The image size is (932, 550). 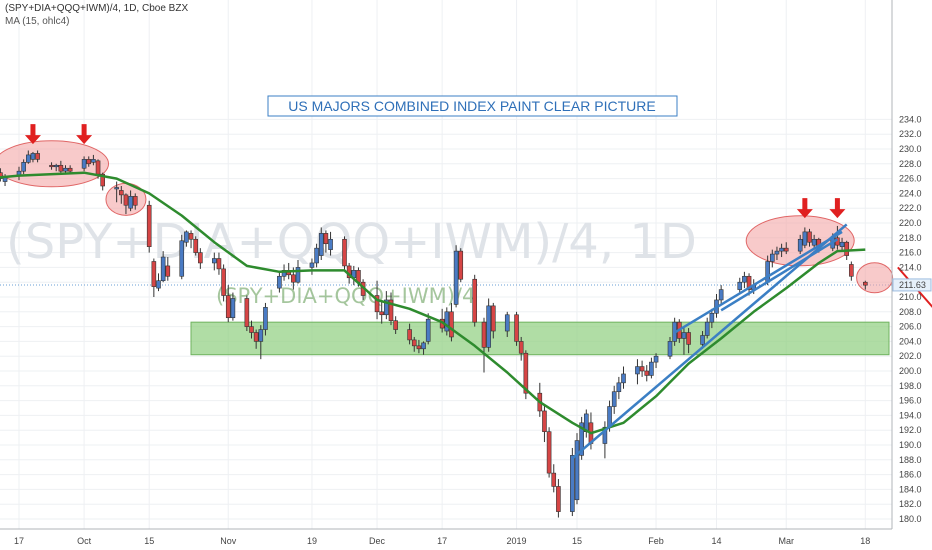 What do you see at coordinates (910, 386) in the screenshot?
I see `y-tick-label: 198.0` at bounding box center [910, 386].